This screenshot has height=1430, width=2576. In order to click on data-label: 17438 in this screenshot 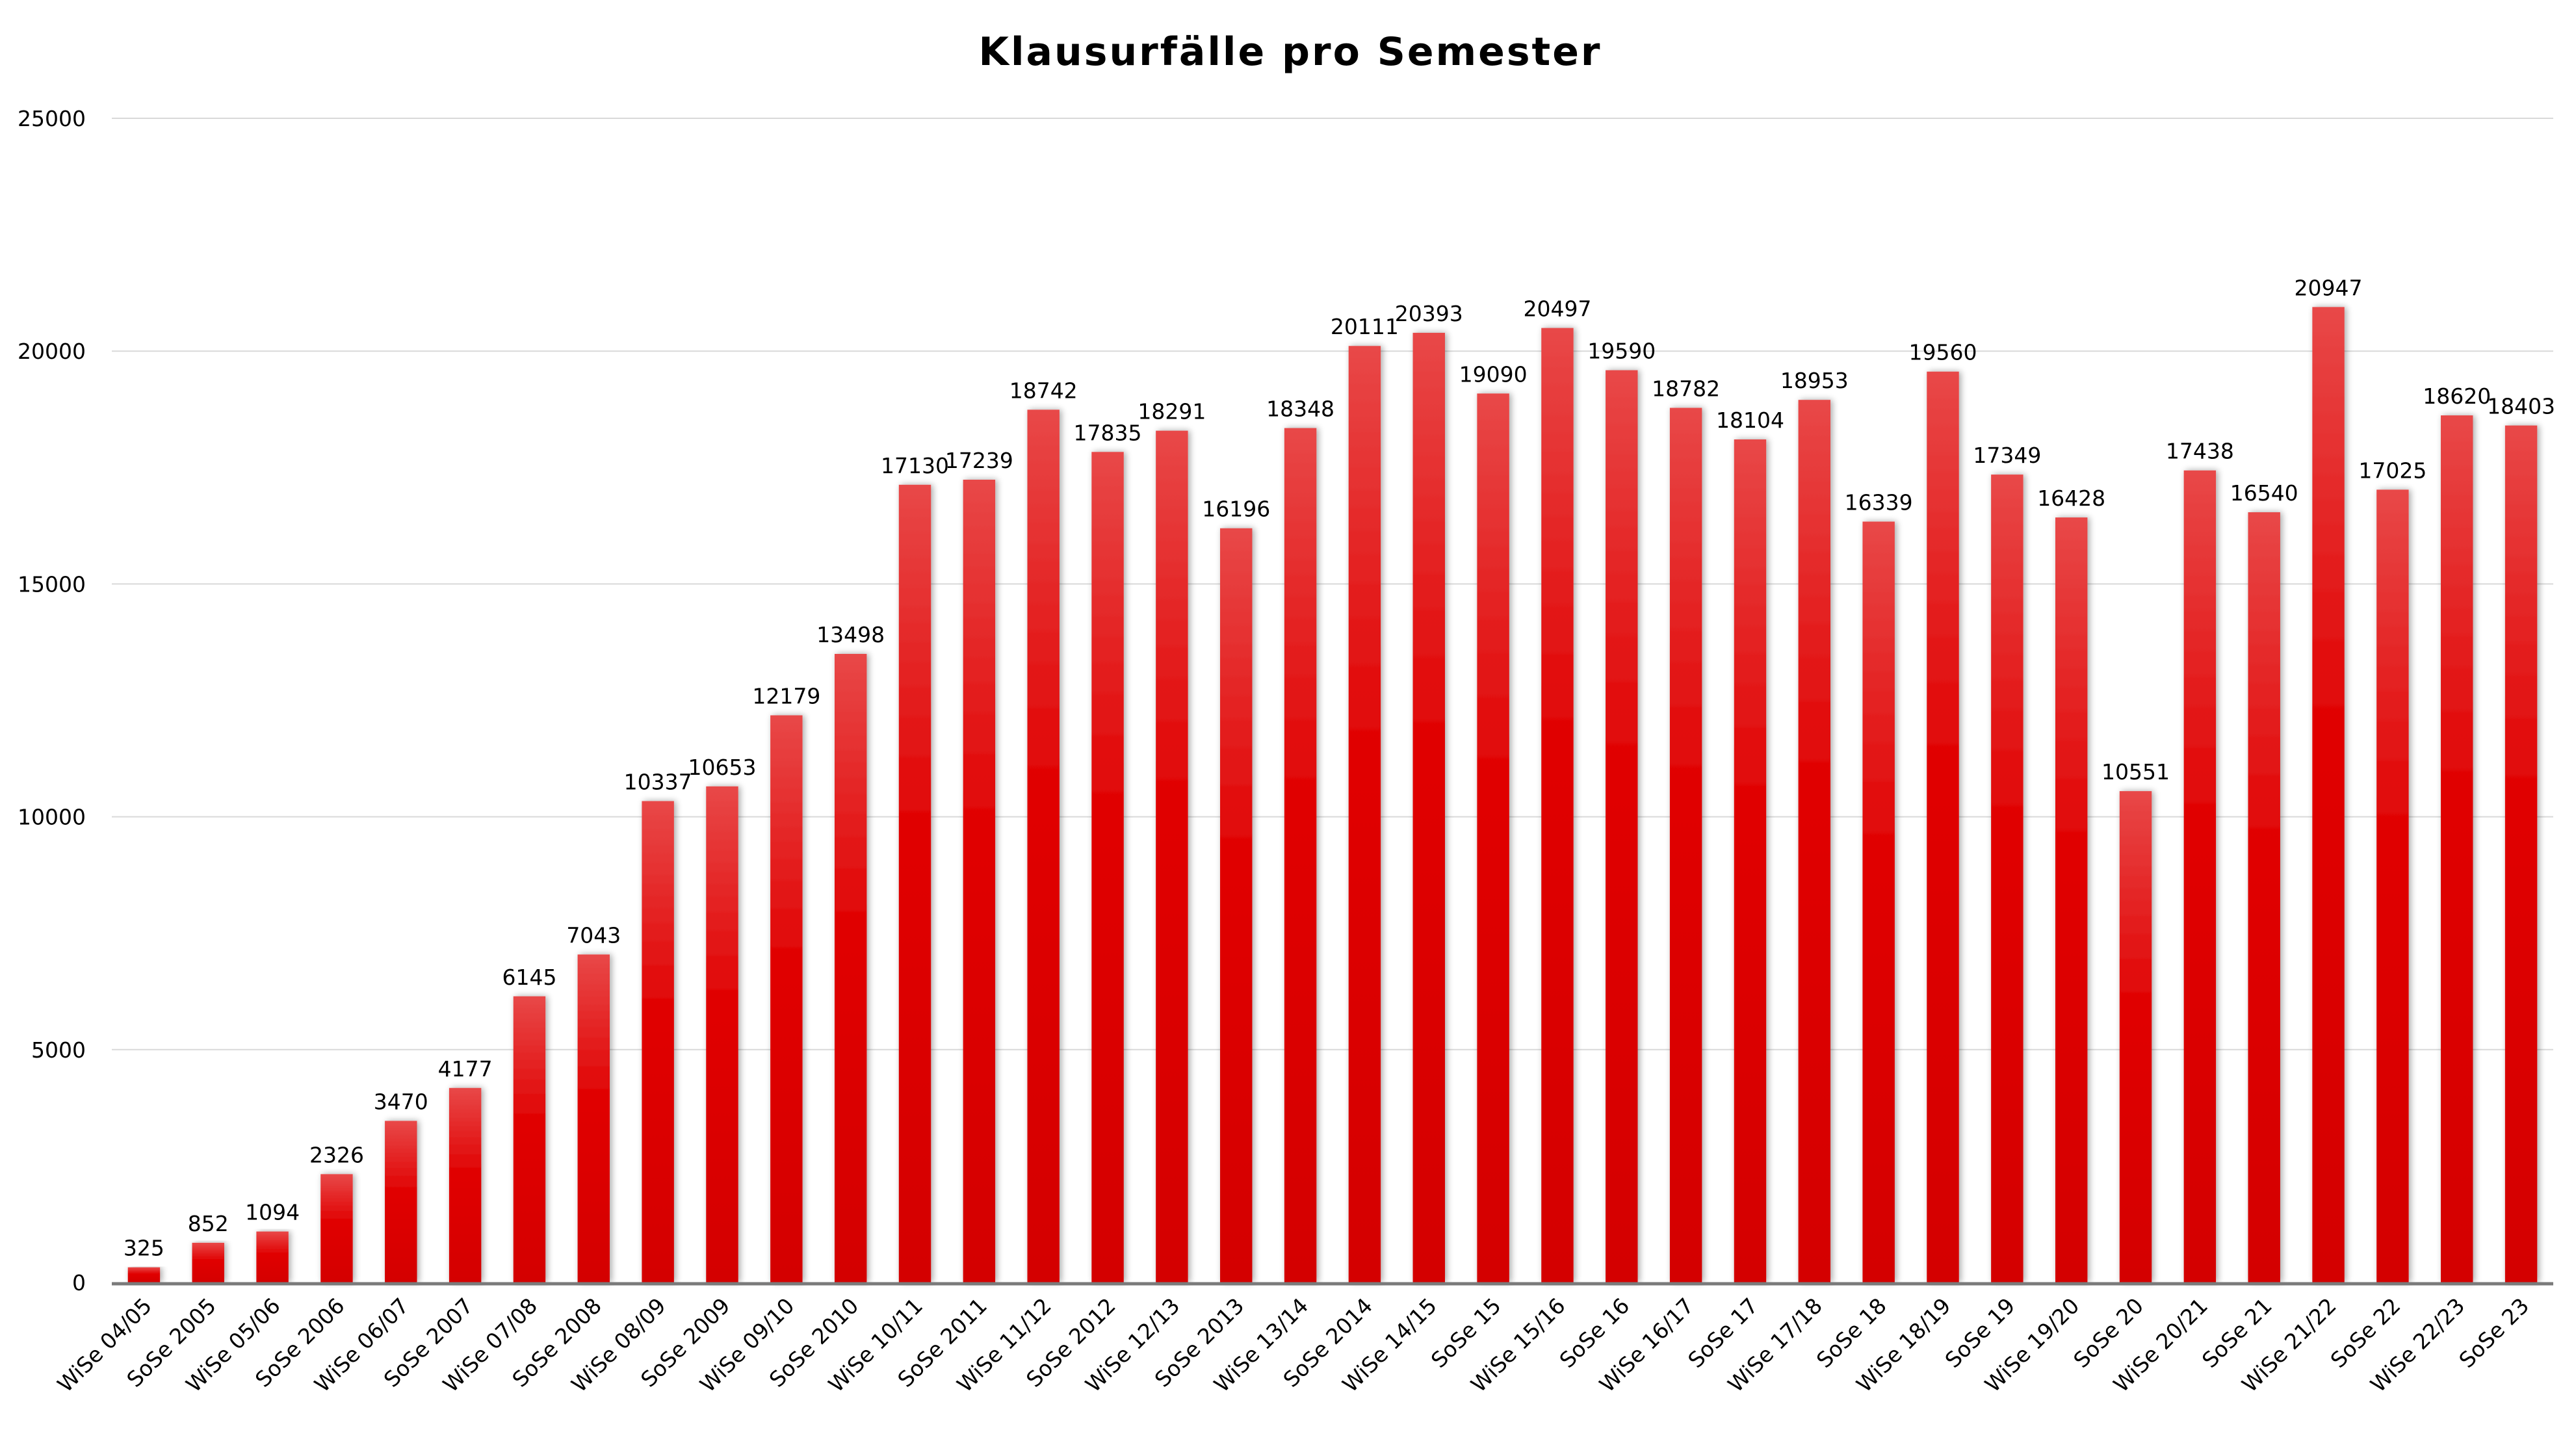, I will do `click(2200, 452)`.